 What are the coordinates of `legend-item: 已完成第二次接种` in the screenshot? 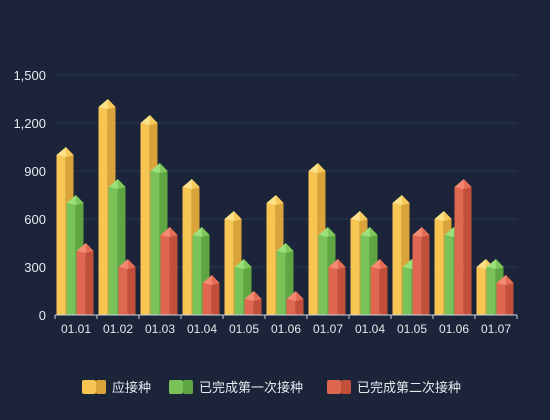 It's located at (394, 388).